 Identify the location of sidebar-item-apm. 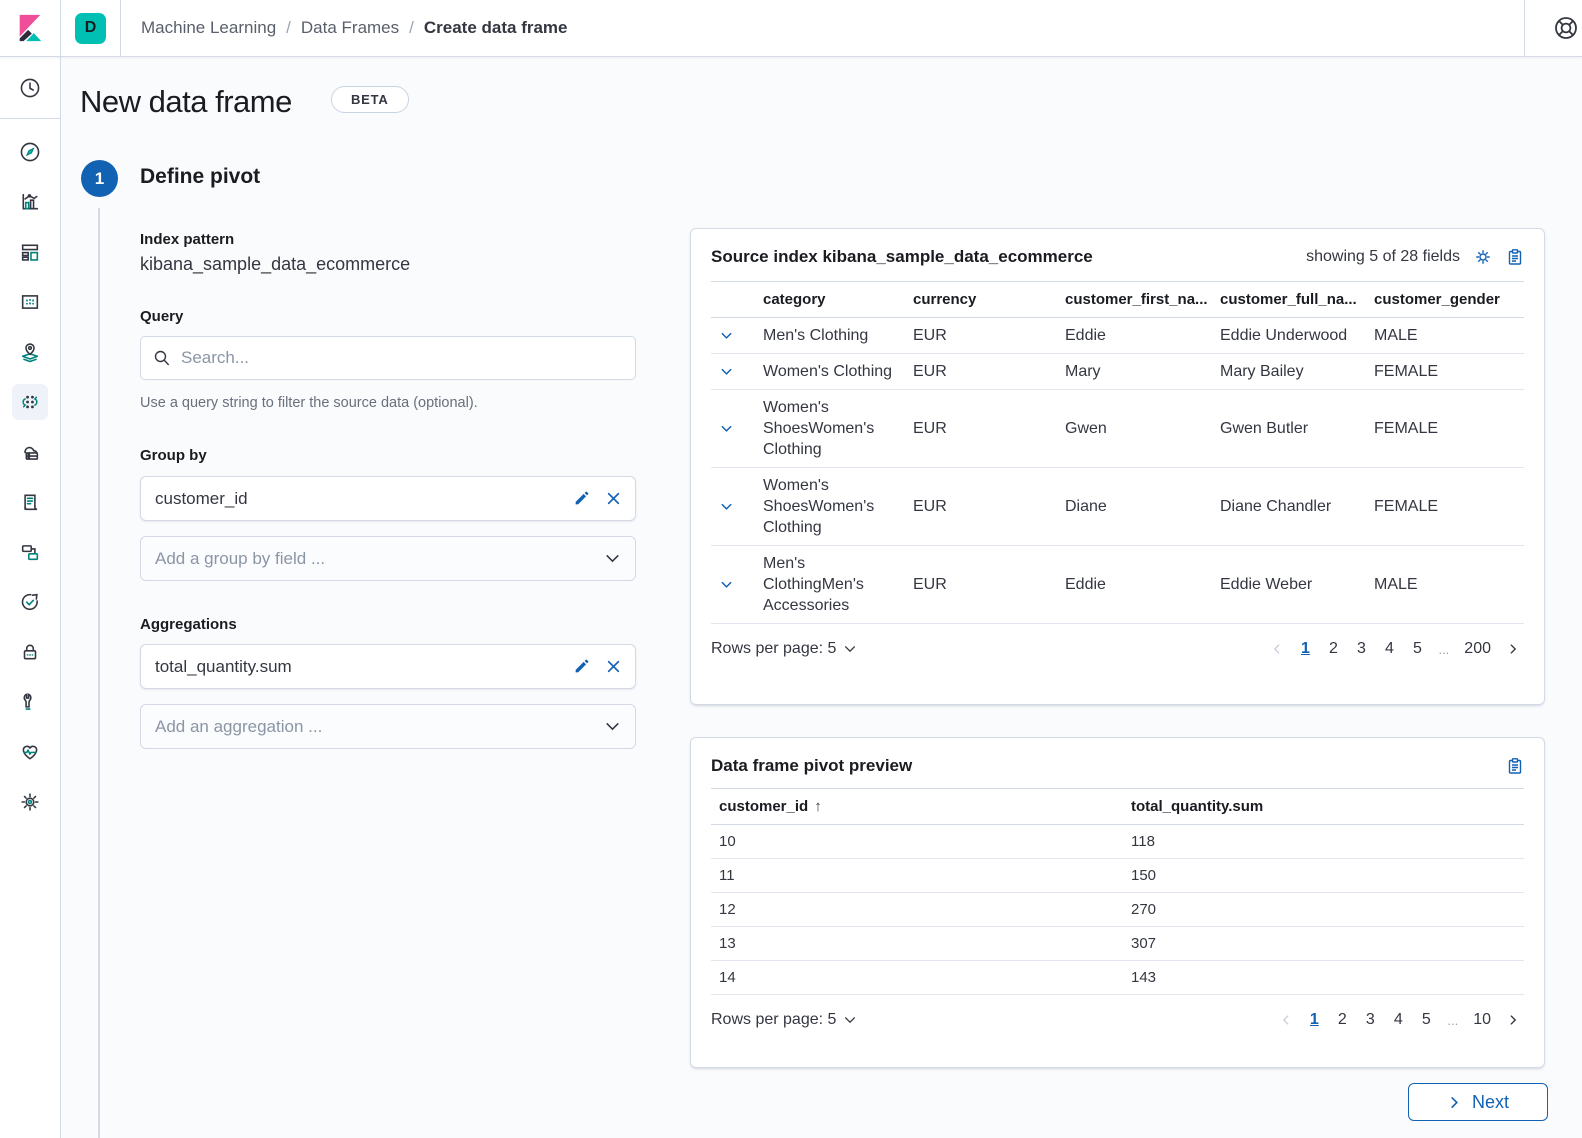
(30, 552).